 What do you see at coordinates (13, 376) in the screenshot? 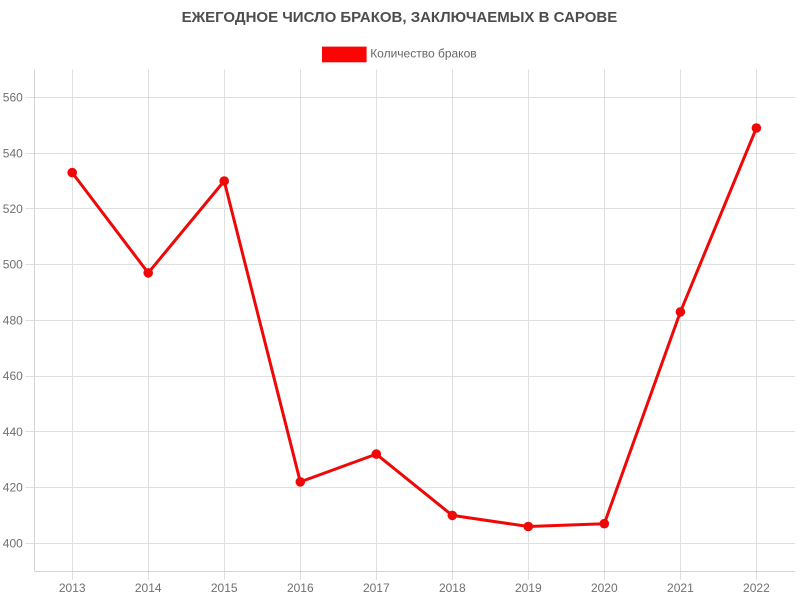
I see `svg-text: 460` at bounding box center [13, 376].